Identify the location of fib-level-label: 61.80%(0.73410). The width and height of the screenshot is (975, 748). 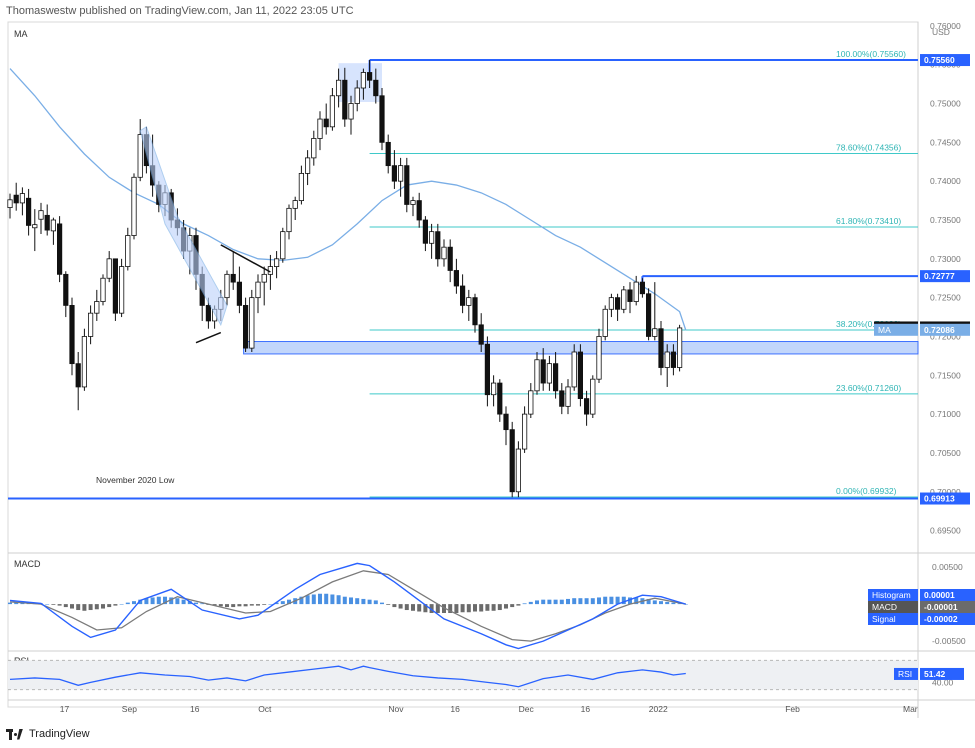
(868, 221).